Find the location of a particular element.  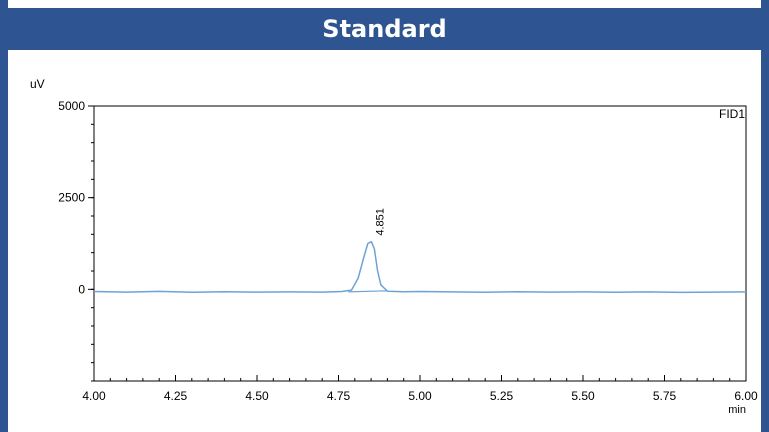

x-tick-label: 5.00 is located at coordinates (420, 396).